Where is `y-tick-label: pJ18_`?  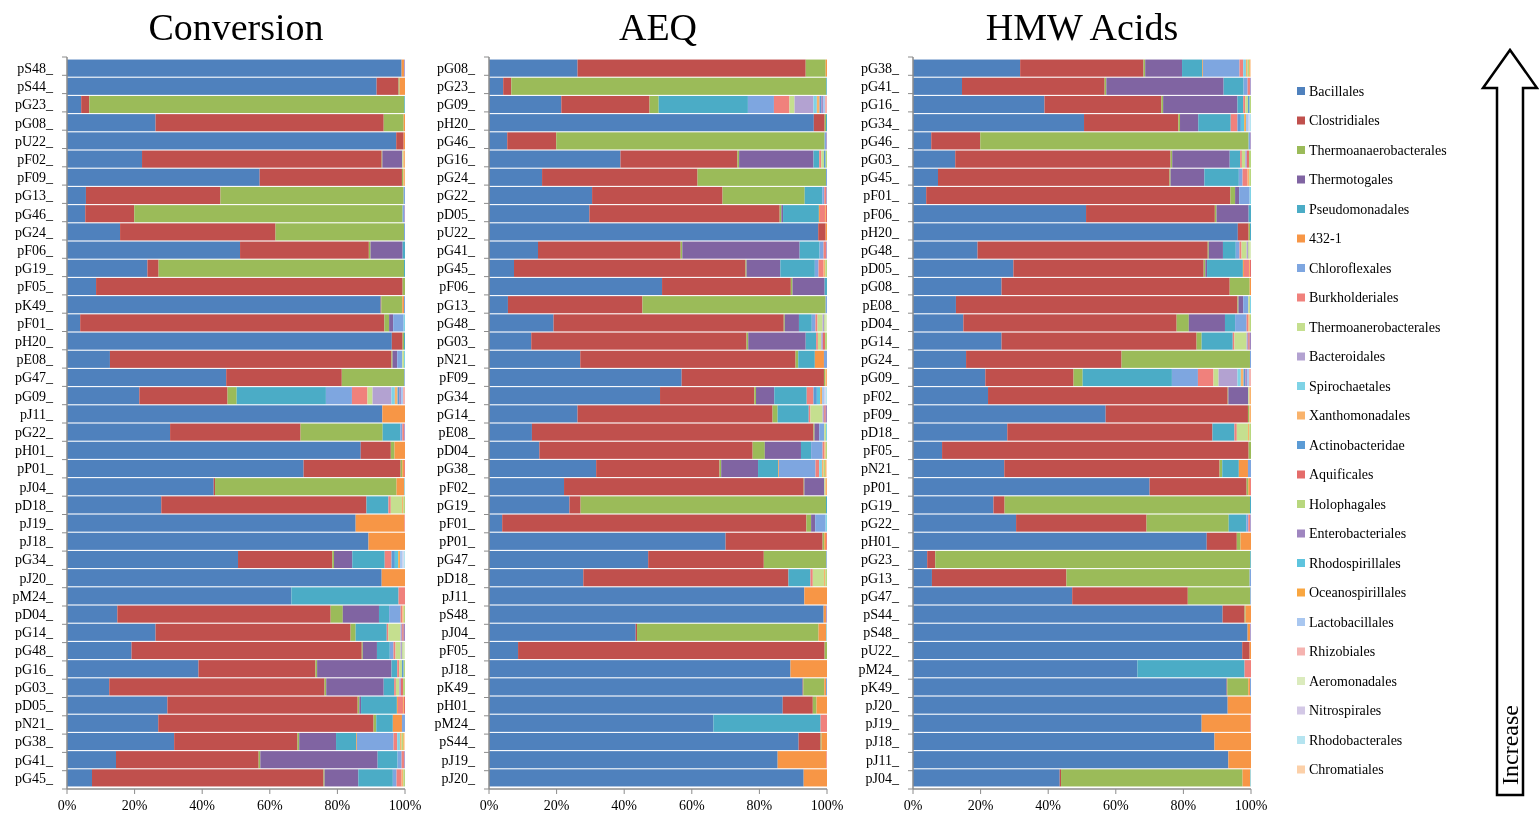
y-tick-label: pJ18_ is located at coordinates (36, 542).